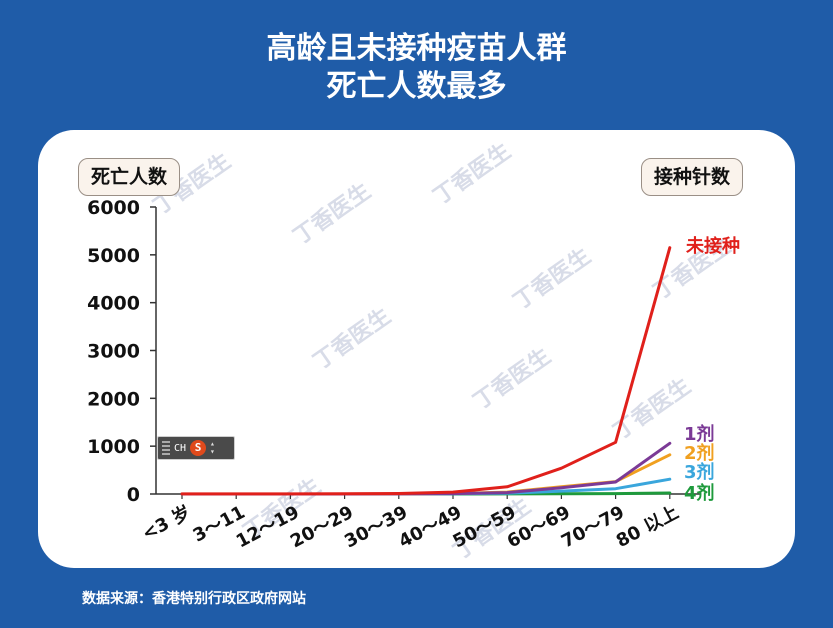 This screenshot has width=833, height=628. Describe the element at coordinates (113, 208) in the screenshot. I see `y-tick-label: 6000` at that location.